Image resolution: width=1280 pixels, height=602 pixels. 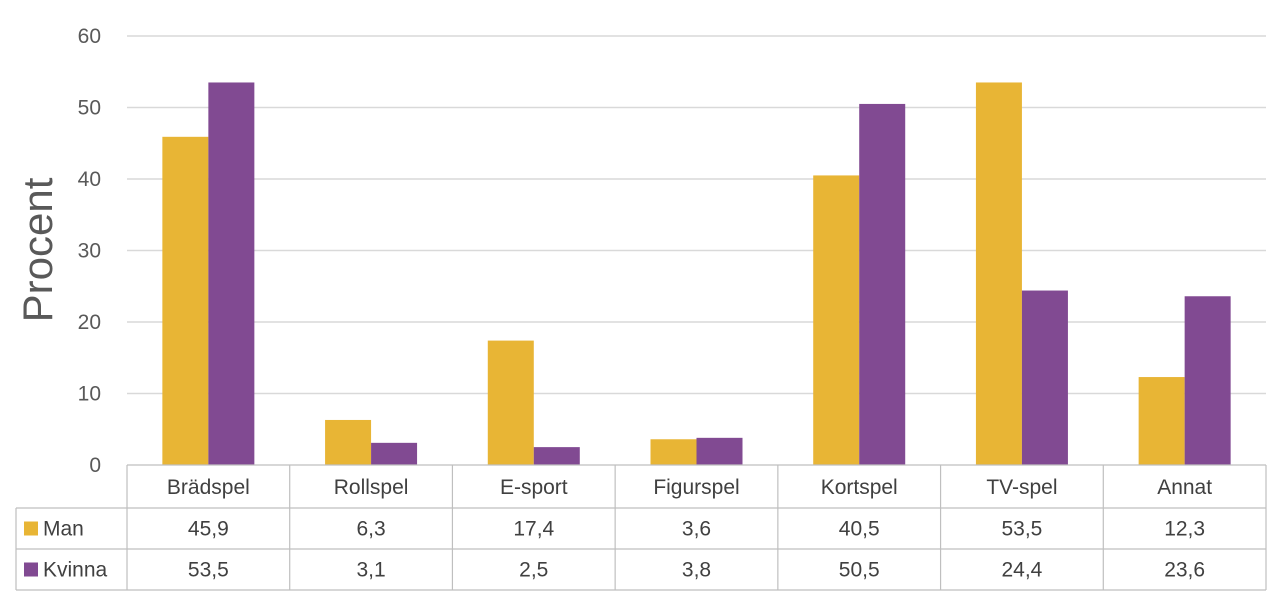 What do you see at coordinates (37, 249) in the screenshot?
I see `y-axis-label: Procent` at bounding box center [37, 249].